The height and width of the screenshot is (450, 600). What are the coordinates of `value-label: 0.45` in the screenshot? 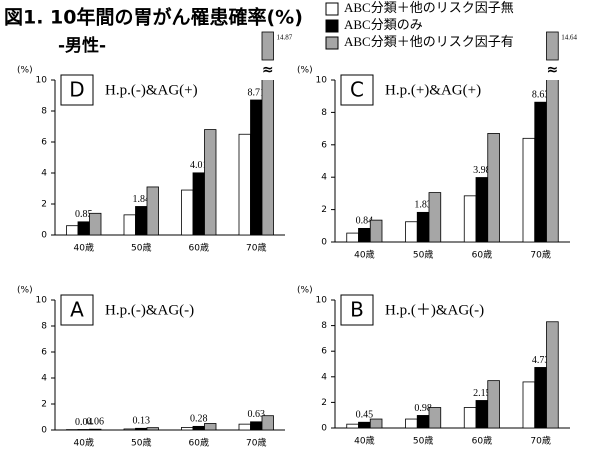 It's located at (365, 415).